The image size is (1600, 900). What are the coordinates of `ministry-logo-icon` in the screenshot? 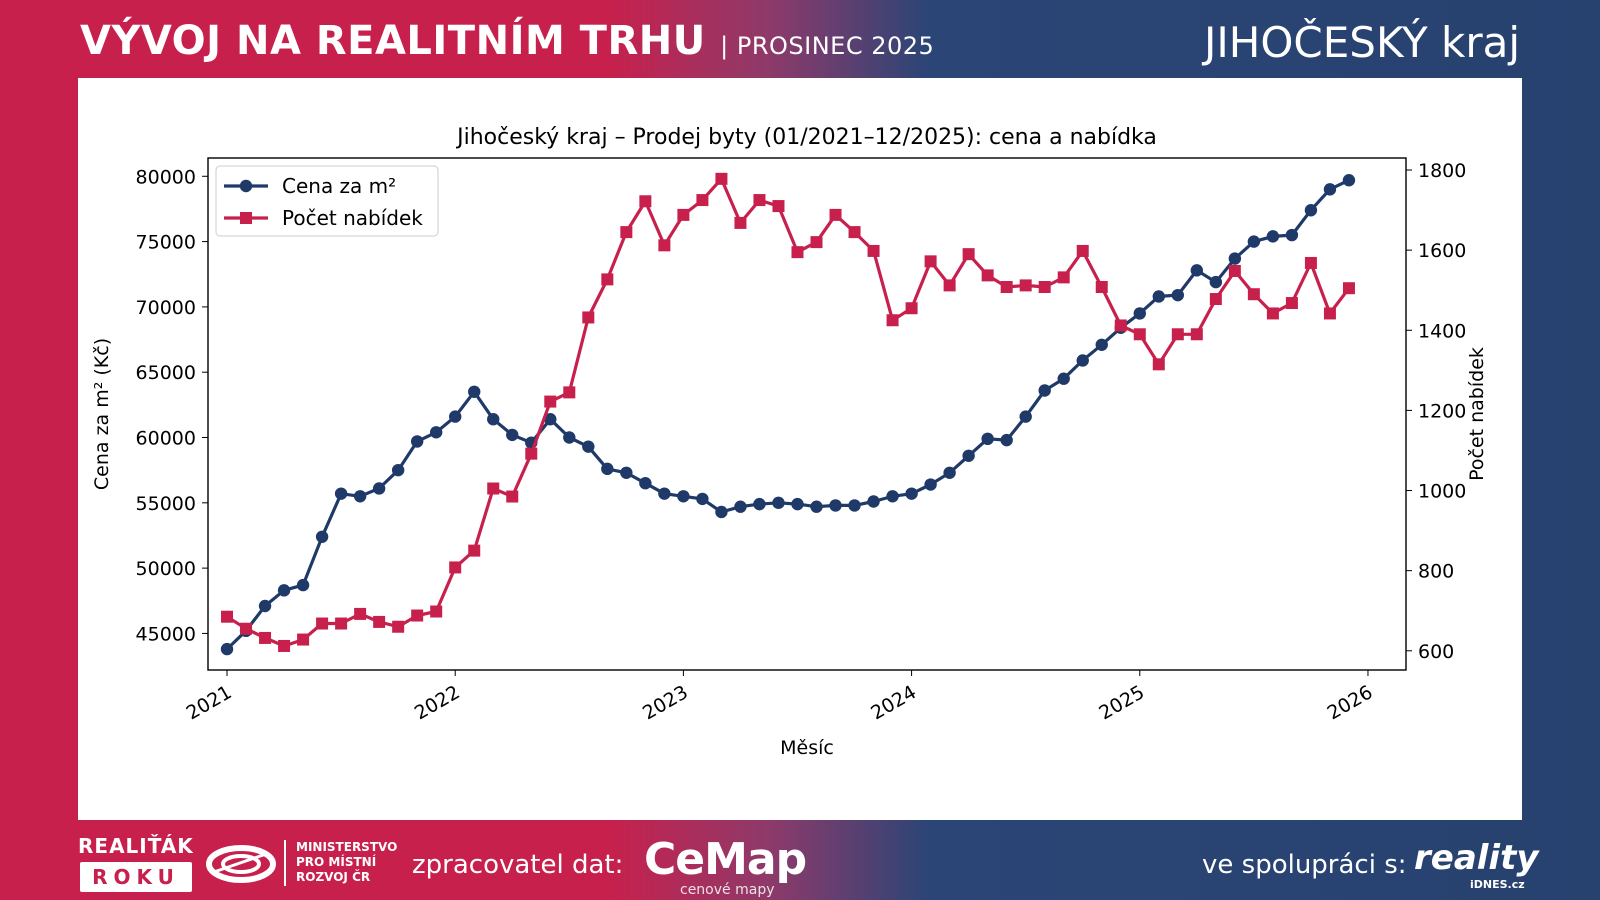 It's located at (241, 864).